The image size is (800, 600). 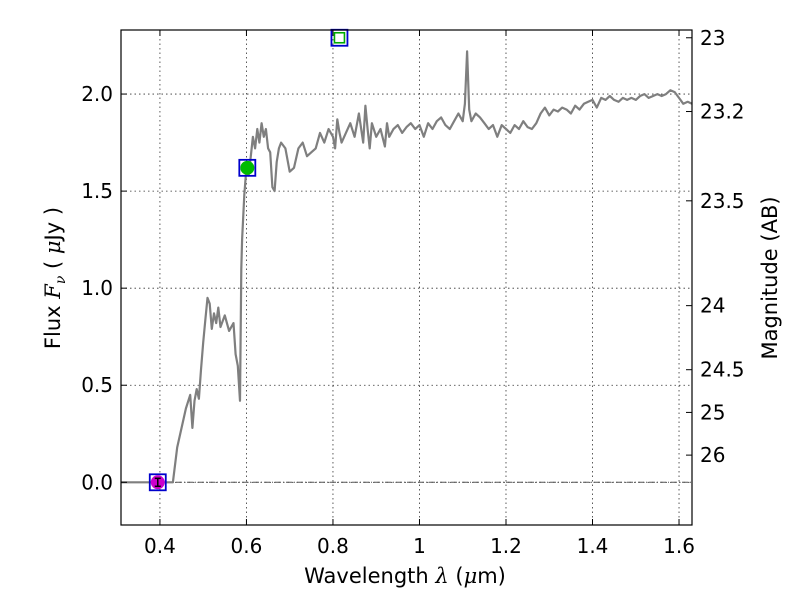 I want to click on y2-tick-label: 24.5, so click(x=722, y=370).